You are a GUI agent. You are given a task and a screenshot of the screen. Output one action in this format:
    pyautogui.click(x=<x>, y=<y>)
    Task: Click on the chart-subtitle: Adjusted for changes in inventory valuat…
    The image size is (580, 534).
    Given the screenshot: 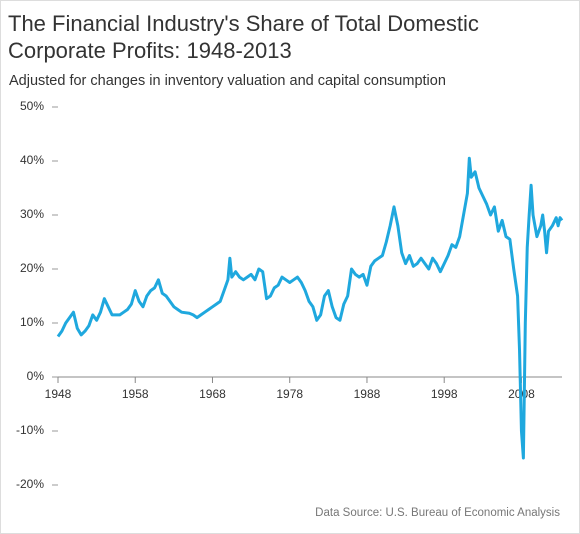 What is the action you would take?
    pyautogui.click(x=227, y=81)
    